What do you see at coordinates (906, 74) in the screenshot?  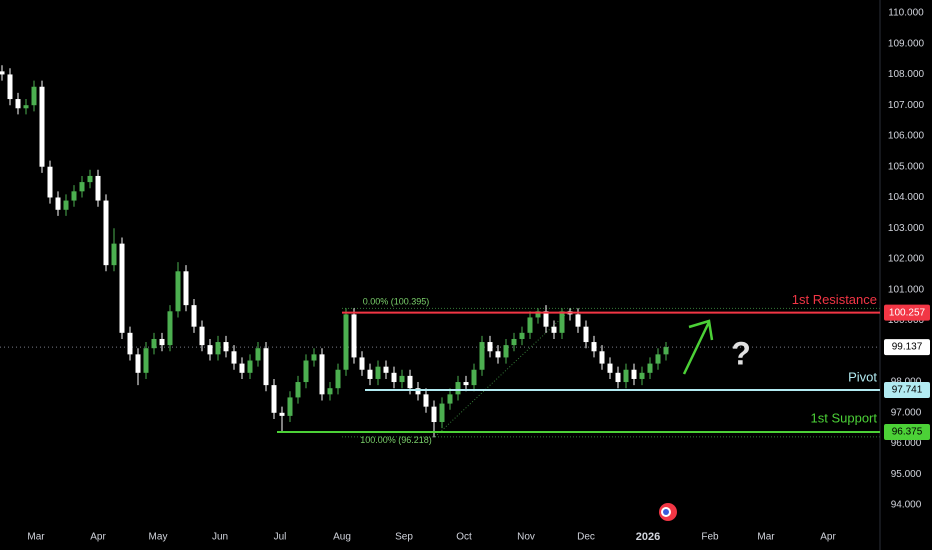 I see `y-tick-label: 108.000` at bounding box center [906, 74].